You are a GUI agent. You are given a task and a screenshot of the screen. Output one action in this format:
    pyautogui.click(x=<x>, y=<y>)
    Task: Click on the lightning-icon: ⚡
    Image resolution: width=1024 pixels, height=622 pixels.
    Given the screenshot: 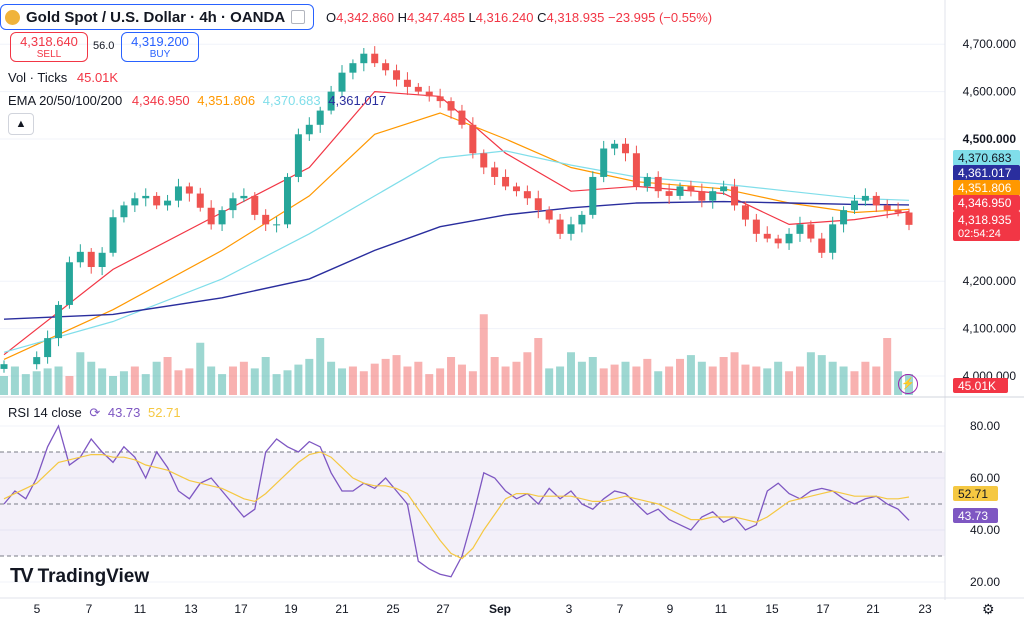 What is the action you would take?
    pyautogui.click(x=908, y=384)
    